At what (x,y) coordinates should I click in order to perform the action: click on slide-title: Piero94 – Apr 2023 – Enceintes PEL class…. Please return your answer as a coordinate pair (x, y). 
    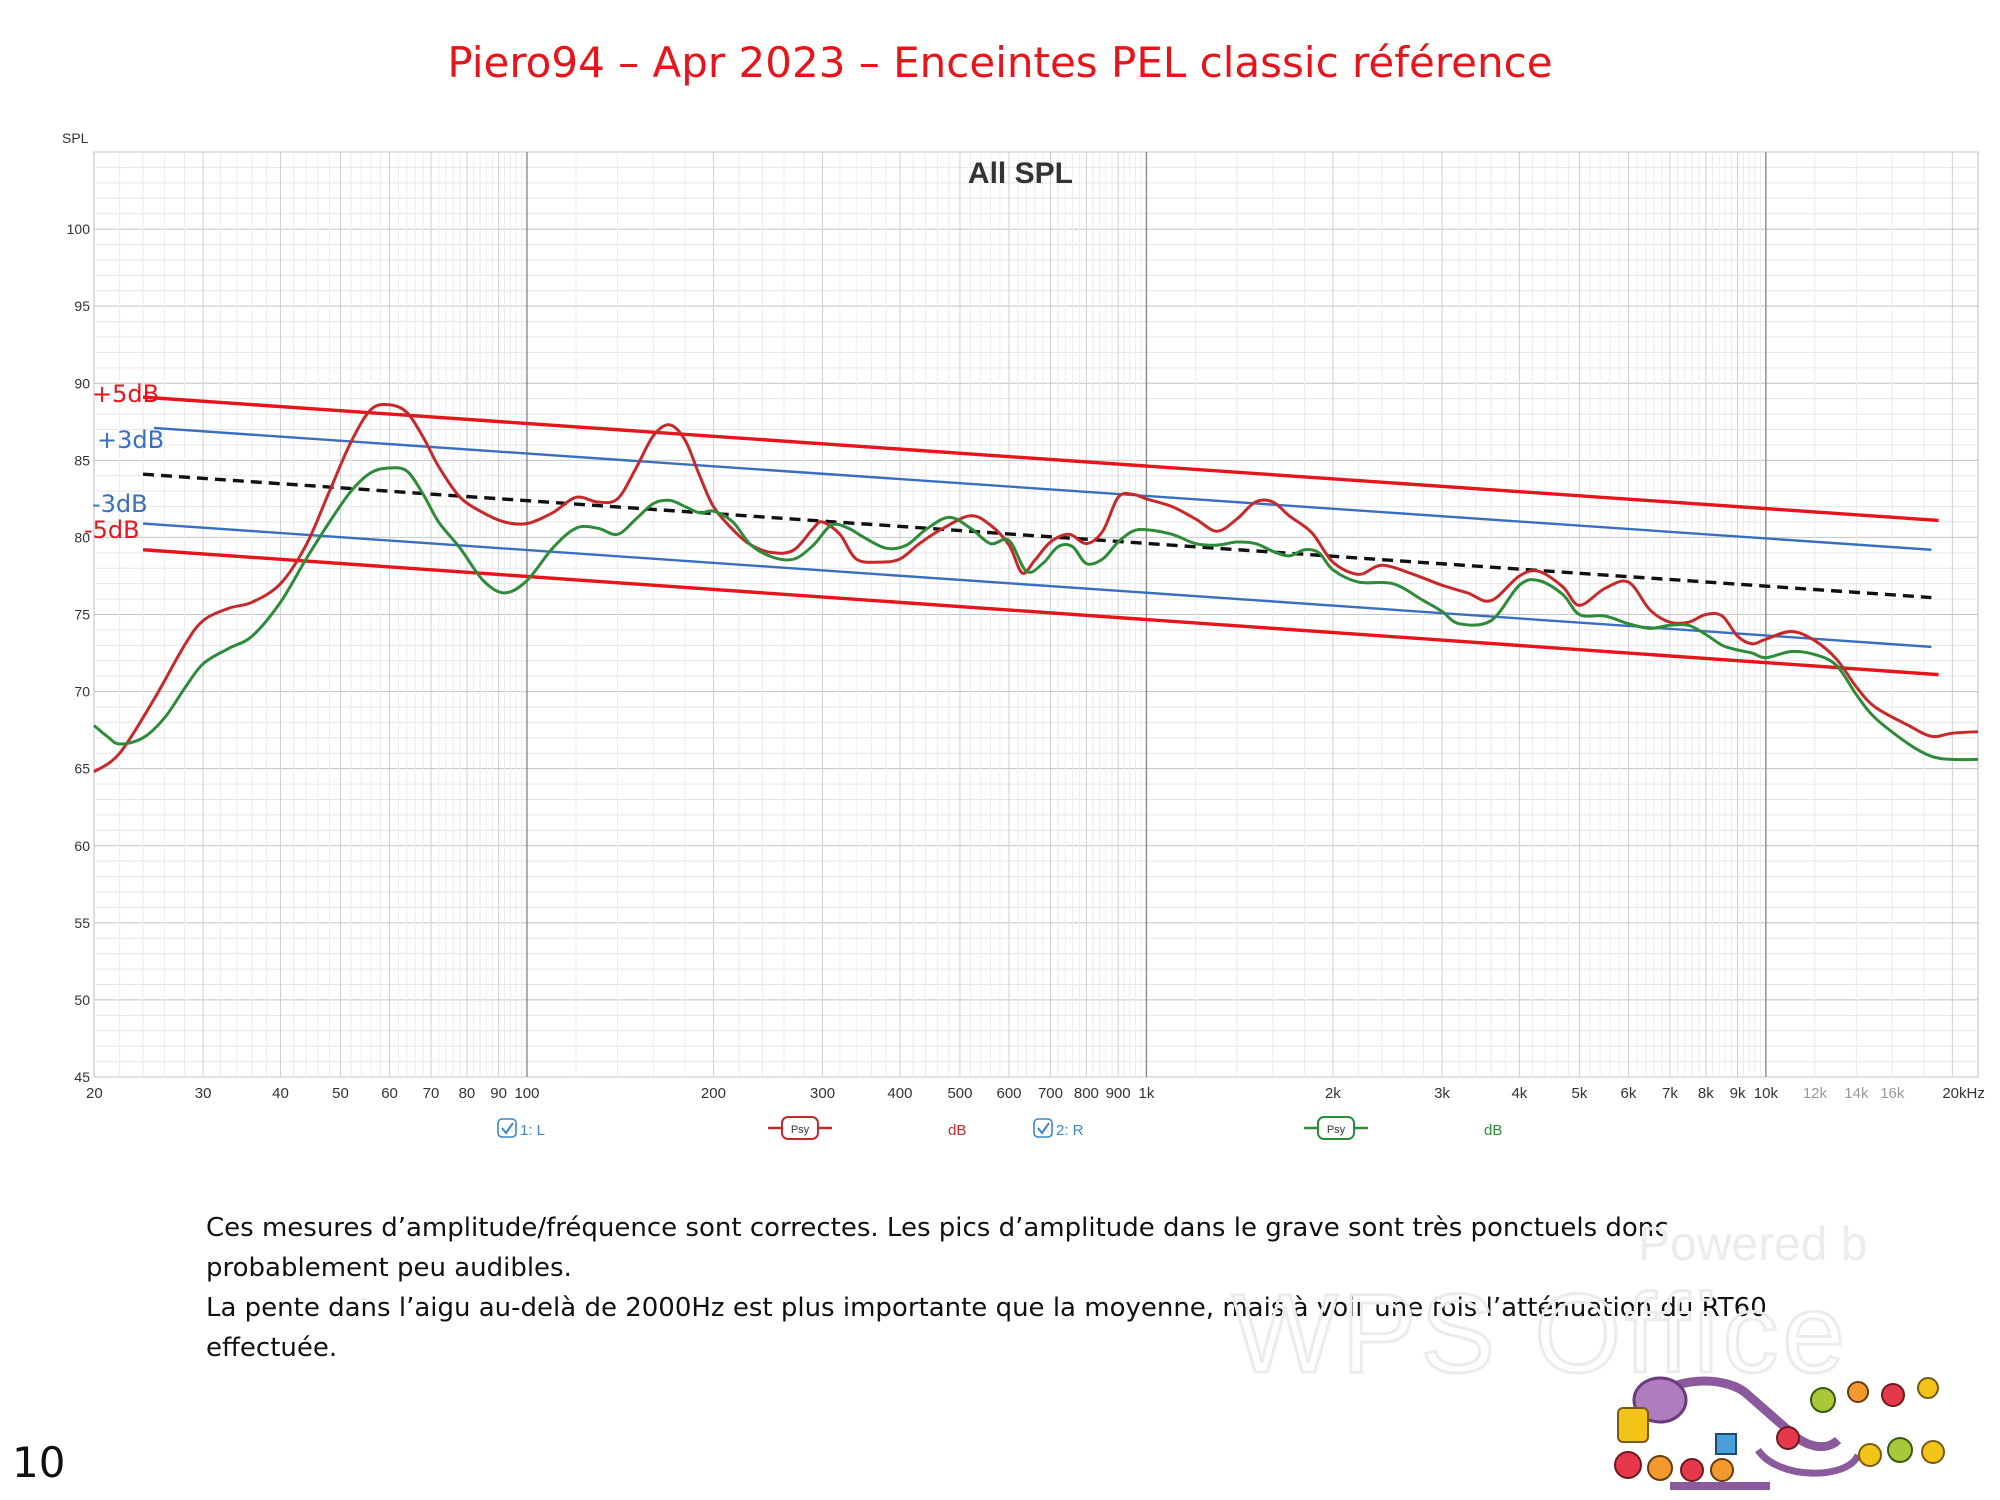
    Looking at the image, I should click on (1000, 62).